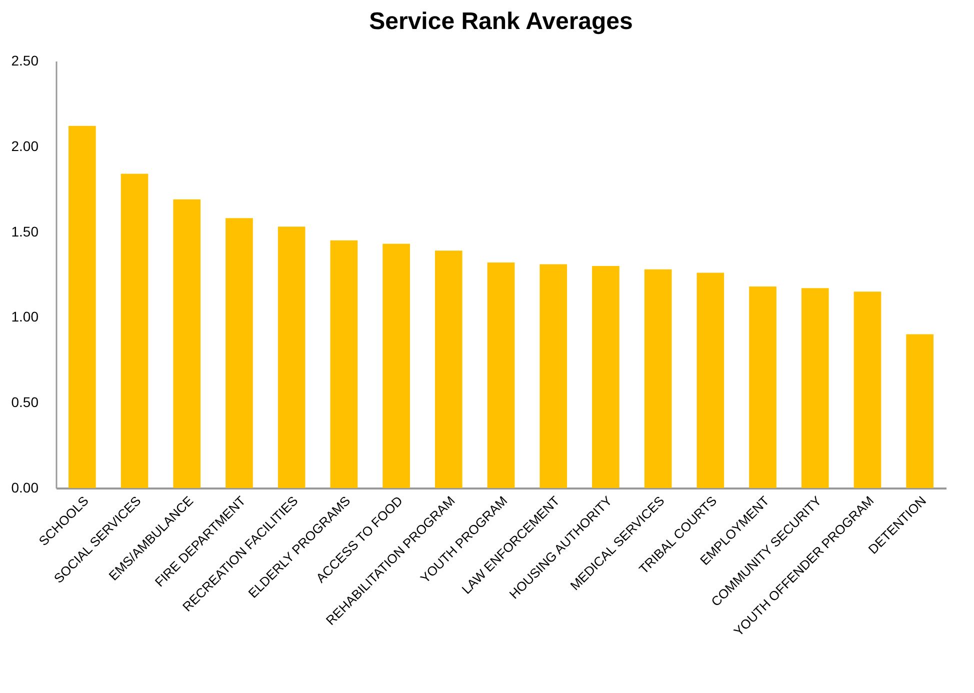  I want to click on chart-title: Service Rank Averages, so click(501, 21).